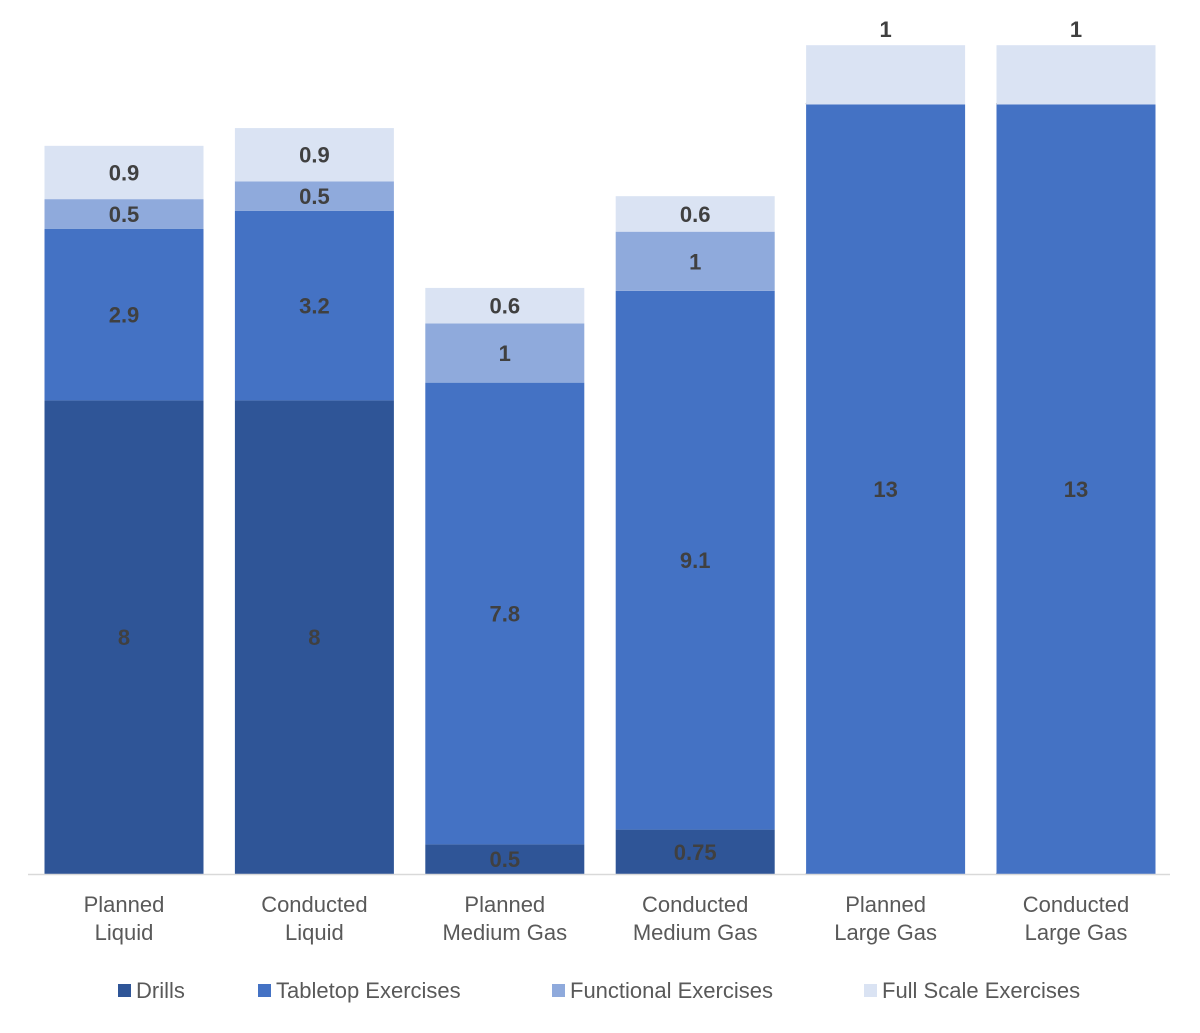 This screenshot has height=1033, width=1200. Describe the element at coordinates (981, 990) in the screenshot. I see `legend-label: Full Scale Exercises` at that location.